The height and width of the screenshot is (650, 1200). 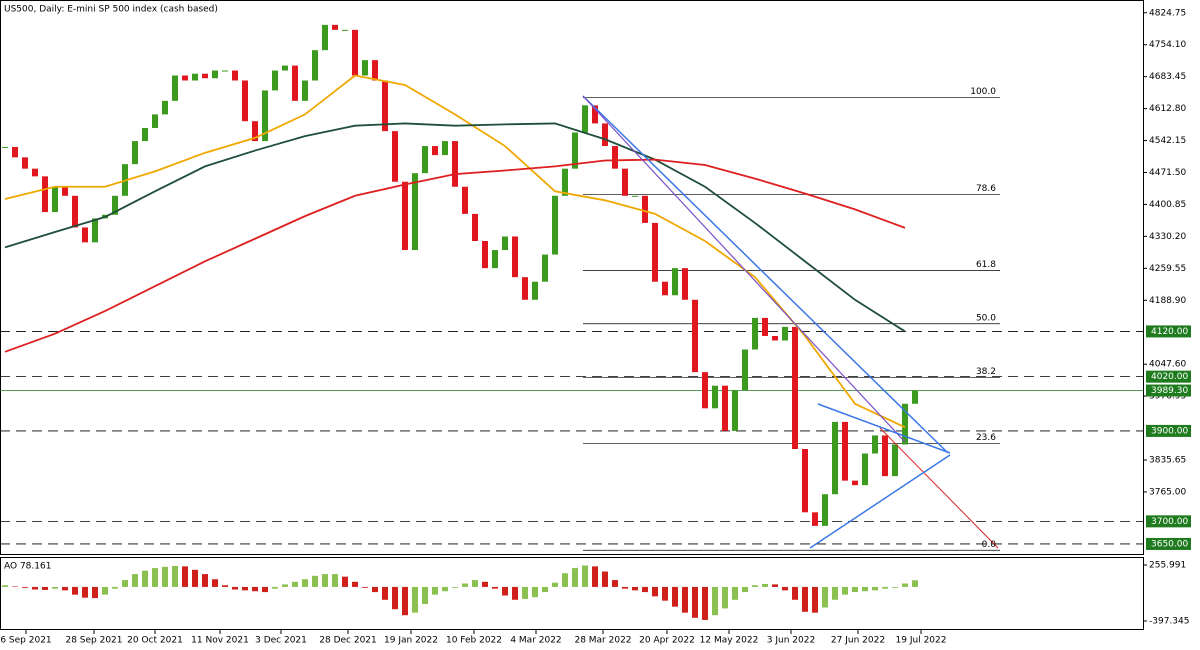 I want to click on trend-line, so click(x=939, y=488).